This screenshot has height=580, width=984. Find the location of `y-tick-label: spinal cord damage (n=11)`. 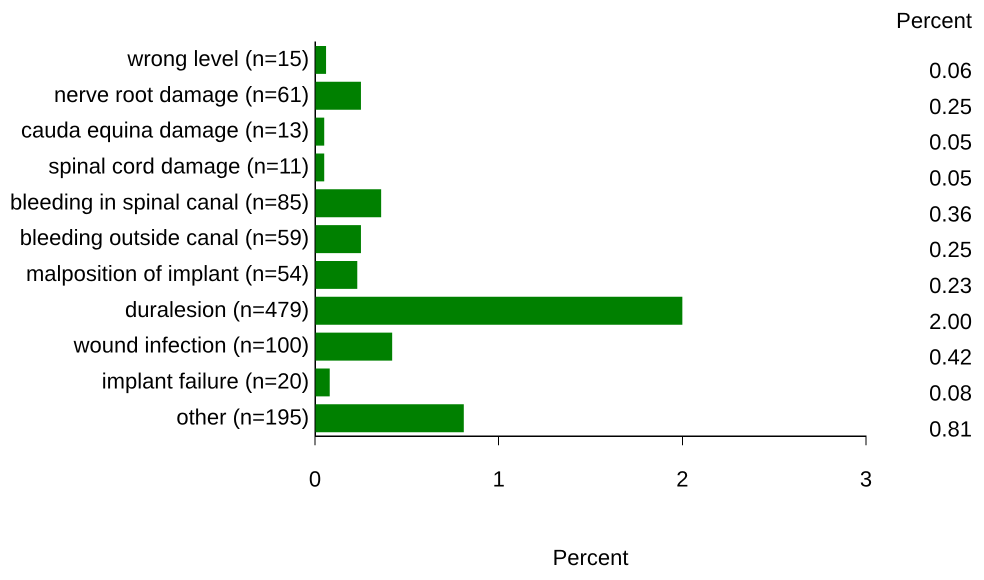

y-tick-label: spinal cord damage (n=11) is located at coordinates (179, 165).